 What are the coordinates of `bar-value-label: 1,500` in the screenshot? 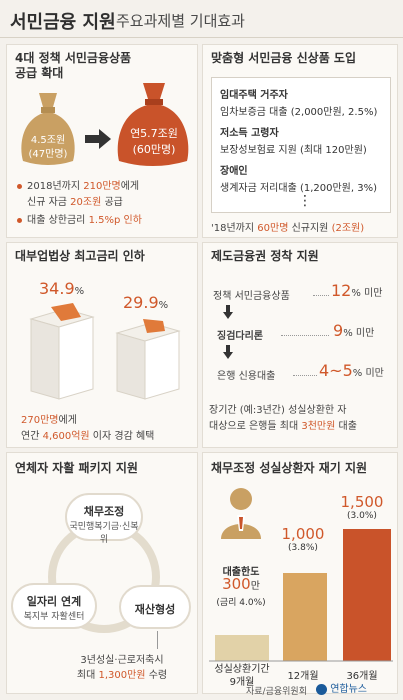 It's located at (362, 502).